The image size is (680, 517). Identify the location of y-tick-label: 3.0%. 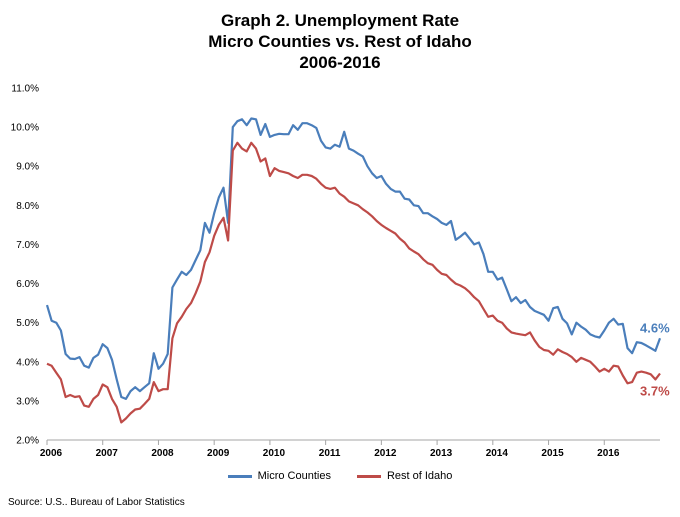
(27, 401).